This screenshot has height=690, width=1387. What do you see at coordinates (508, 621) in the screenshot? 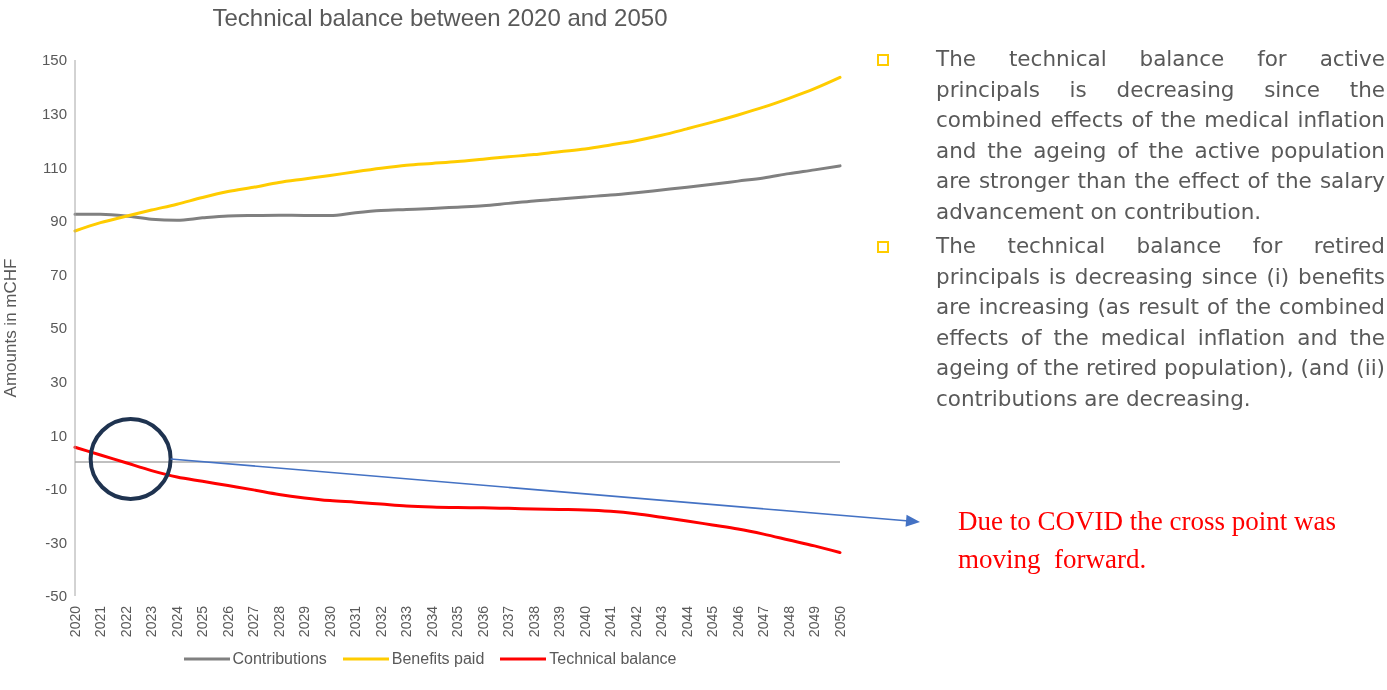
I see `x-tick-label: 2037` at bounding box center [508, 621].